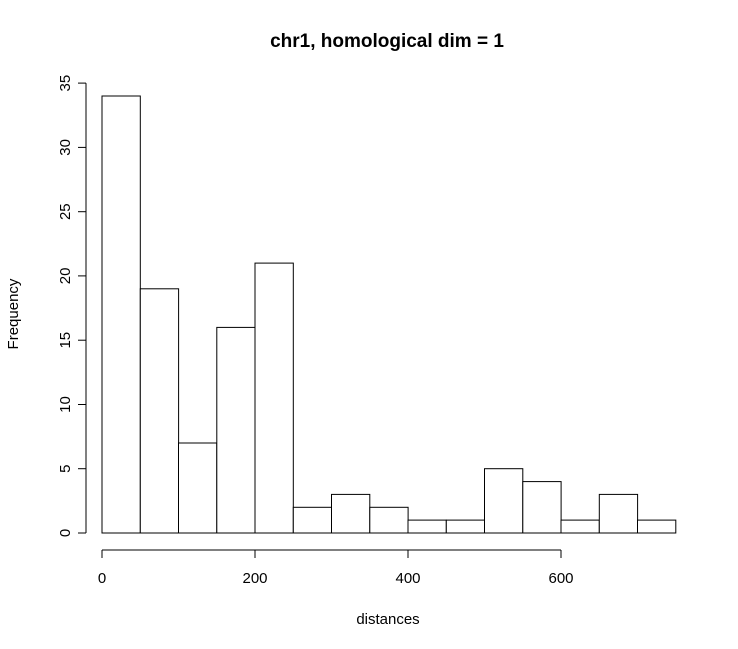  I want to click on x-tick-label-0: 0, so click(102, 578).